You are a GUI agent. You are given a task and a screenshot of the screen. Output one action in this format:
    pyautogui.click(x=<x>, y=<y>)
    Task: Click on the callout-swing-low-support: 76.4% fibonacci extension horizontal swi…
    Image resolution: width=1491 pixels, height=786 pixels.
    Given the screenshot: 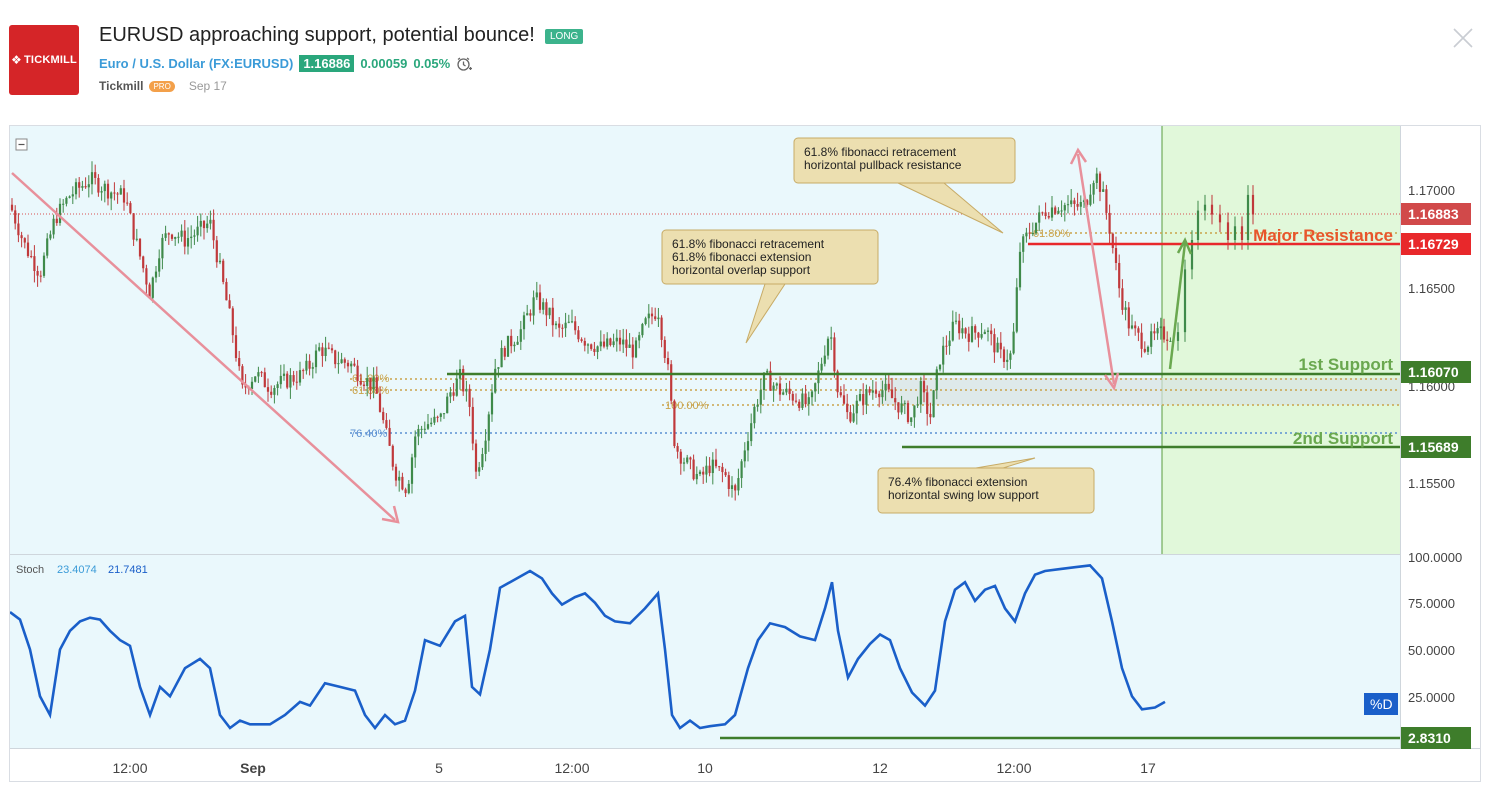 What is the action you would take?
    pyautogui.click(x=986, y=485)
    